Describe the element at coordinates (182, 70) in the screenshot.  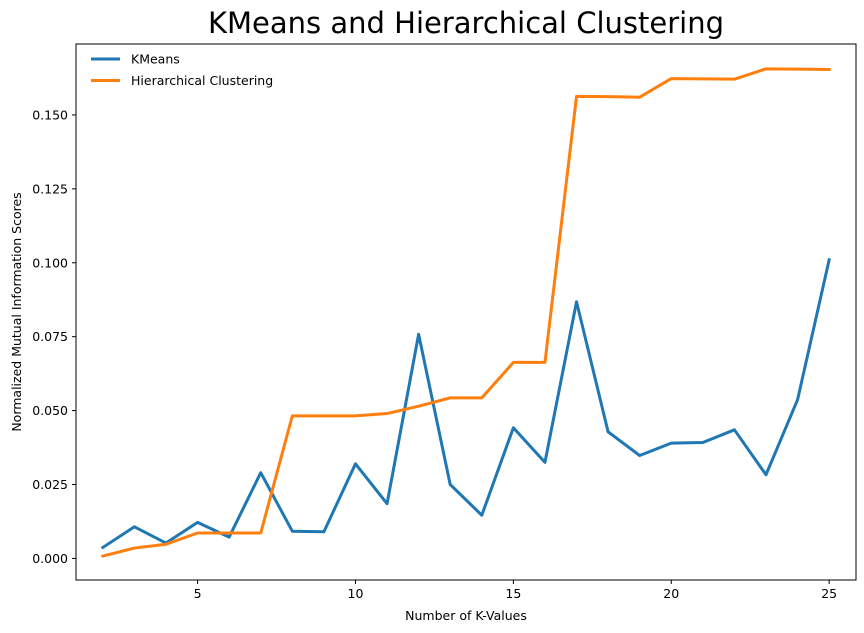
I see `legend: KMeans Hierarchical Clustering` at that location.